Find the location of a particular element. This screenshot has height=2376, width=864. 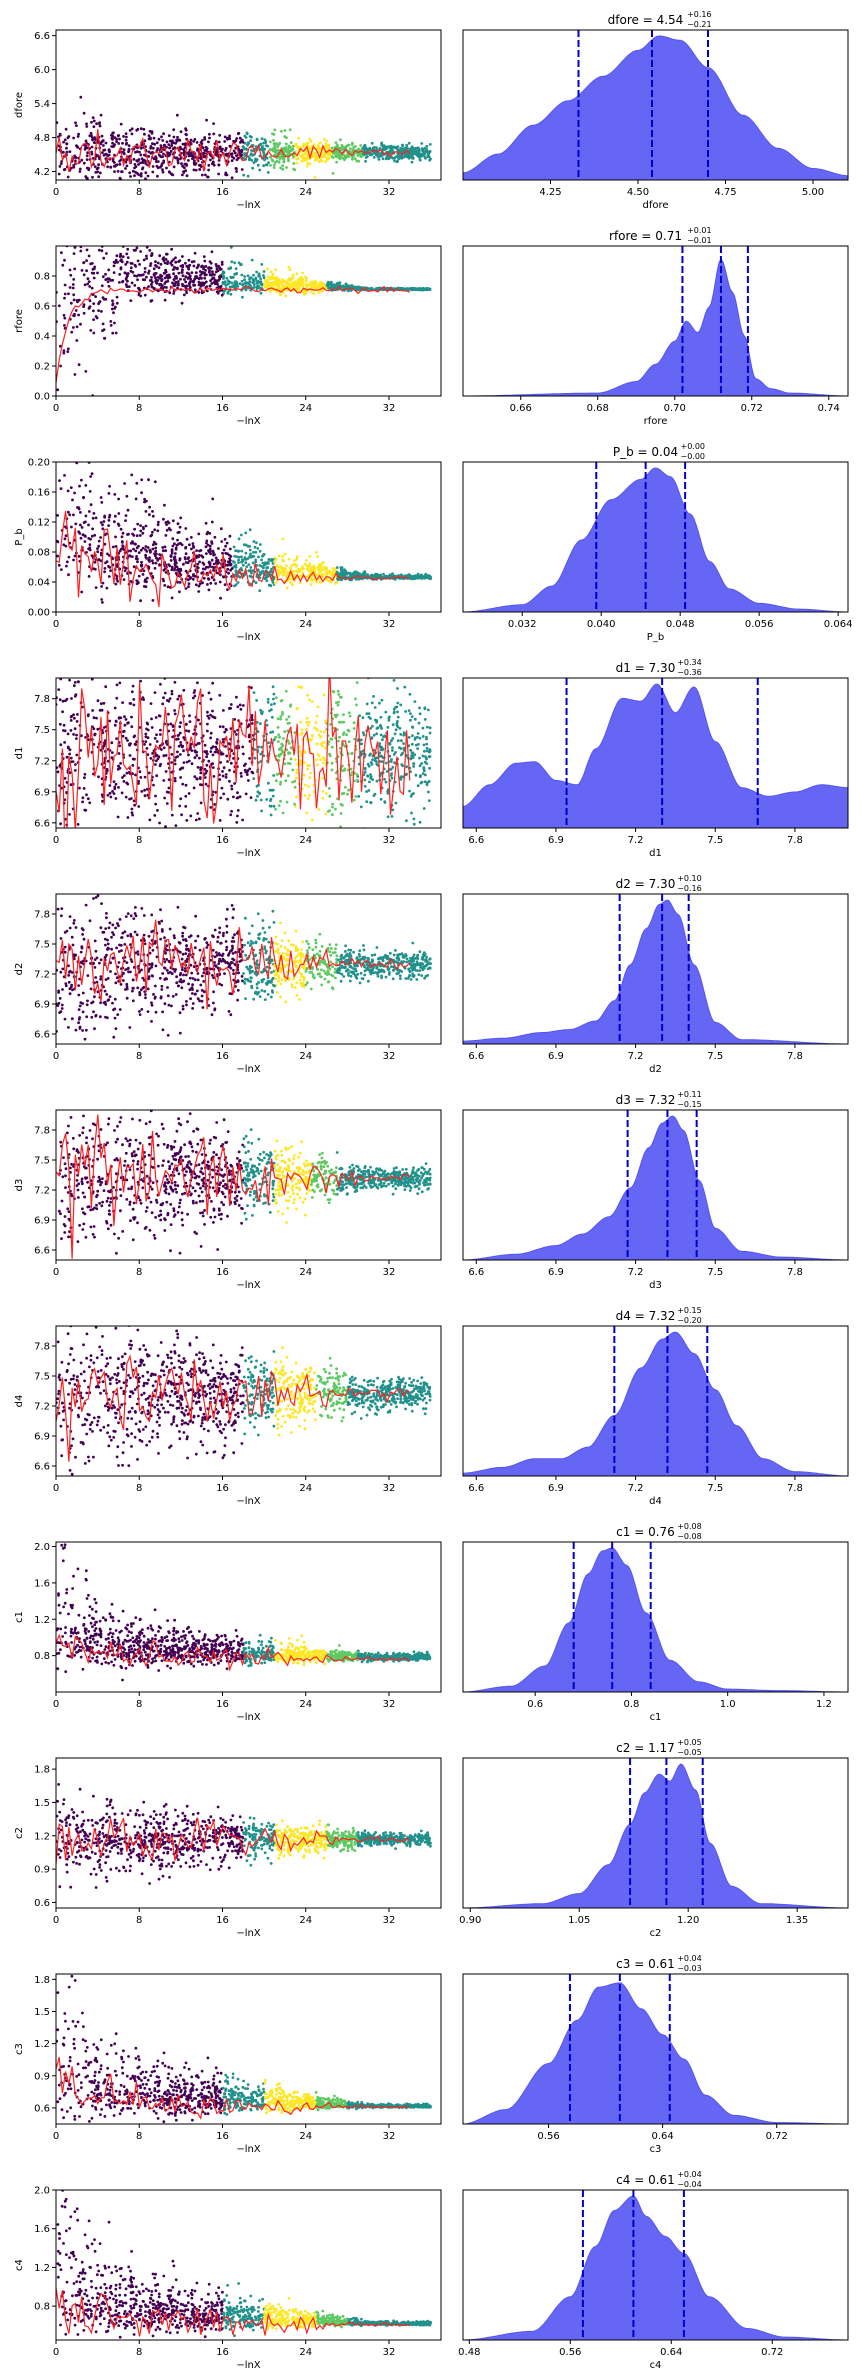

x-tick-label: 0.032 is located at coordinates (522, 624).